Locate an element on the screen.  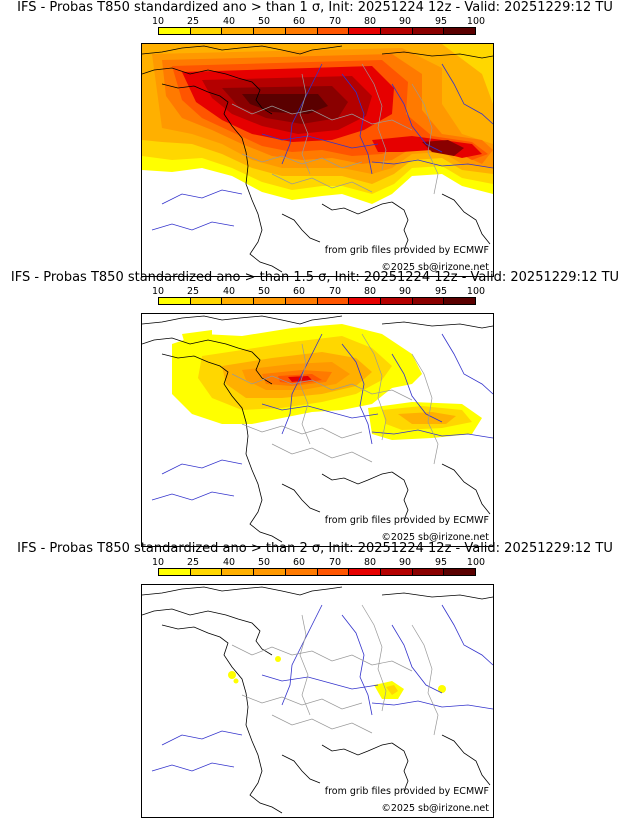
prob-area-40b is located at coordinates (427, 418).